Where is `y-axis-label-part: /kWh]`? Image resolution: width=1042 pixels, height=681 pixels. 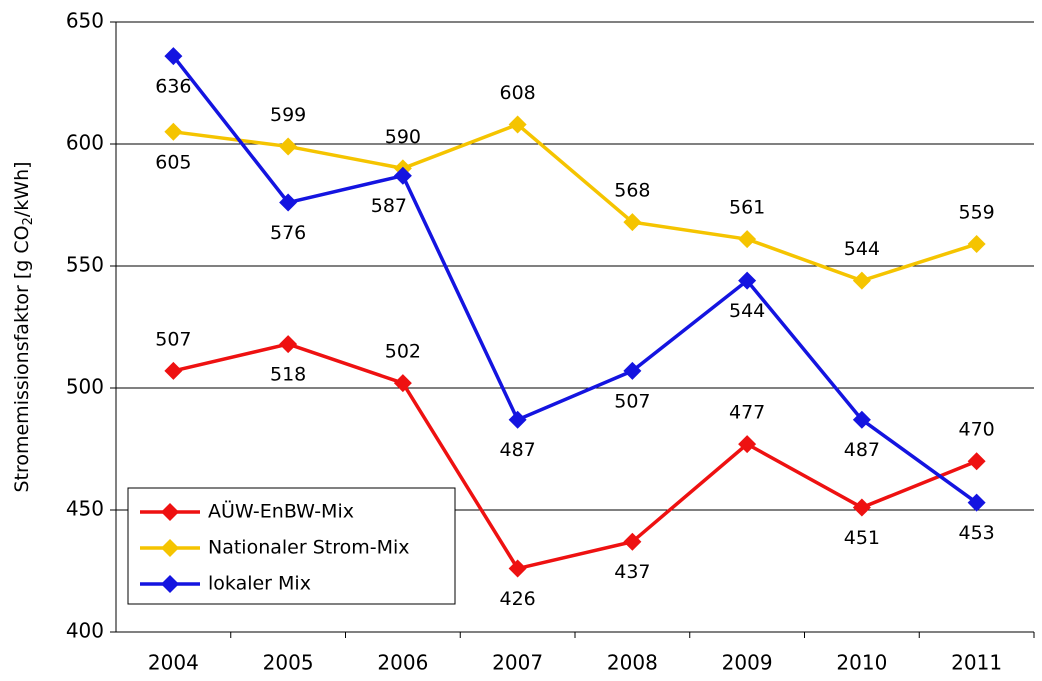 y-axis-label-part: /kWh] is located at coordinates (22, 189).